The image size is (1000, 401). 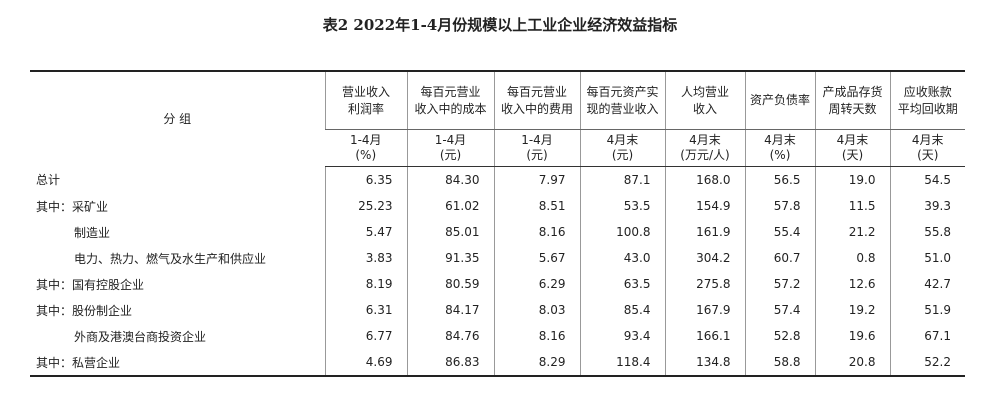 I want to click on cell-value: 42.7, so click(x=927, y=284).